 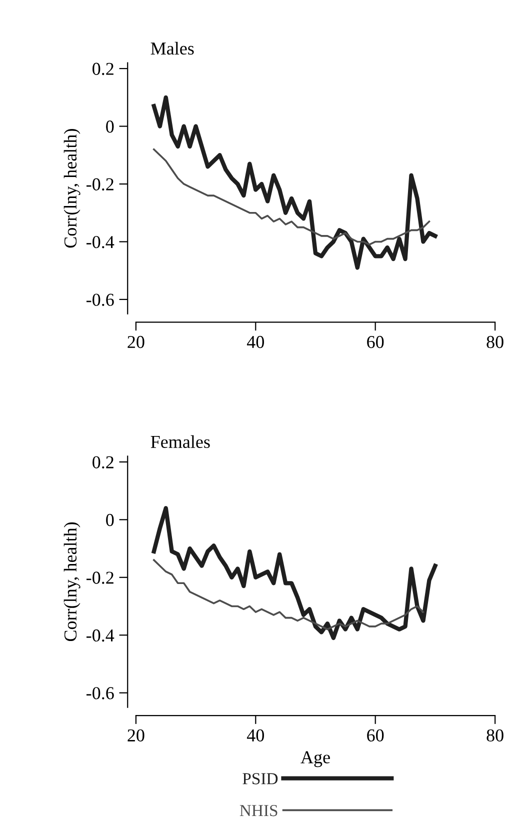 What do you see at coordinates (172, 48) in the screenshot?
I see `chart-title: Males` at bounding box center [172, 48].